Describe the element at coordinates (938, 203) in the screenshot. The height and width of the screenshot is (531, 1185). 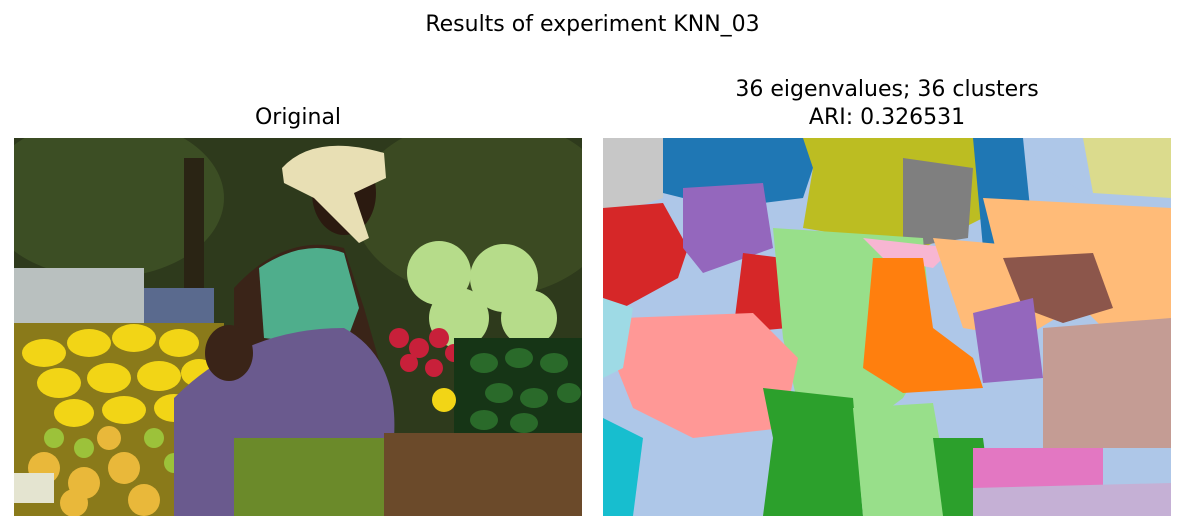
I see `segment-grey-face` at that location.